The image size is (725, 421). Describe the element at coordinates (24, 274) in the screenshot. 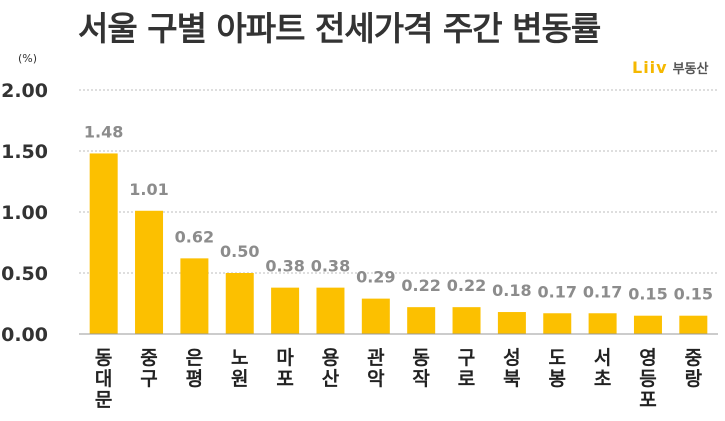

I see `y-tick-label: 0.50` at that location.